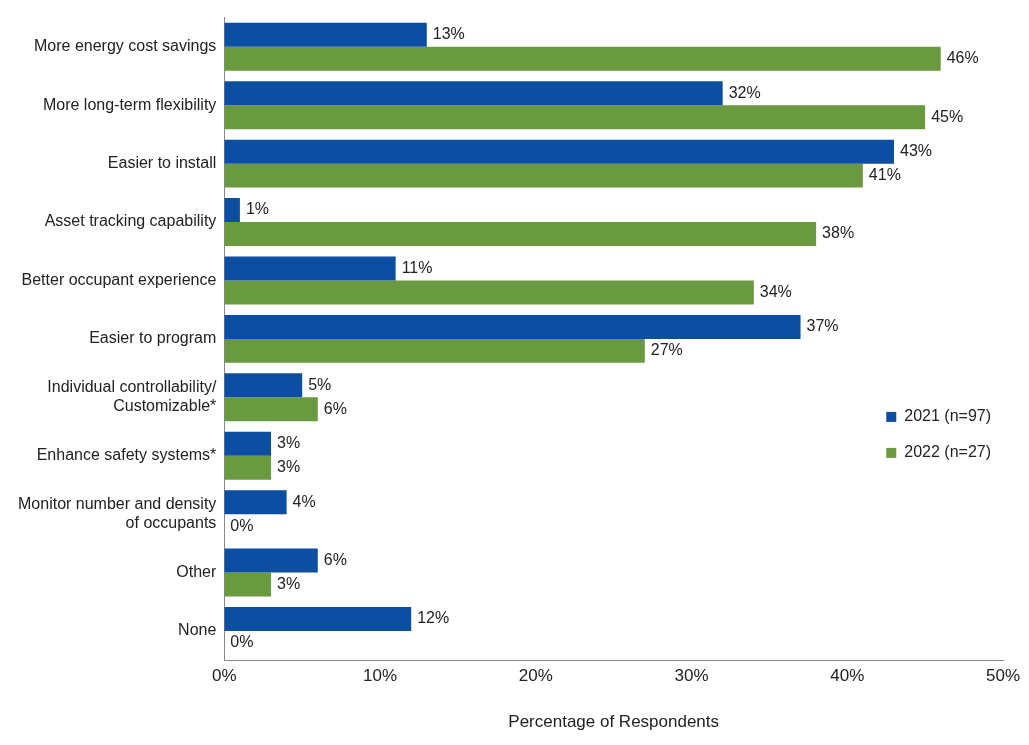 Image resolution: width=1029 pixels, height=745 pixels. What do you see at coordinates (132, 396) in the screenshot?
I see `y-tick-label: Individual controllability/ Customizable*` at bounding box center [132, 396].